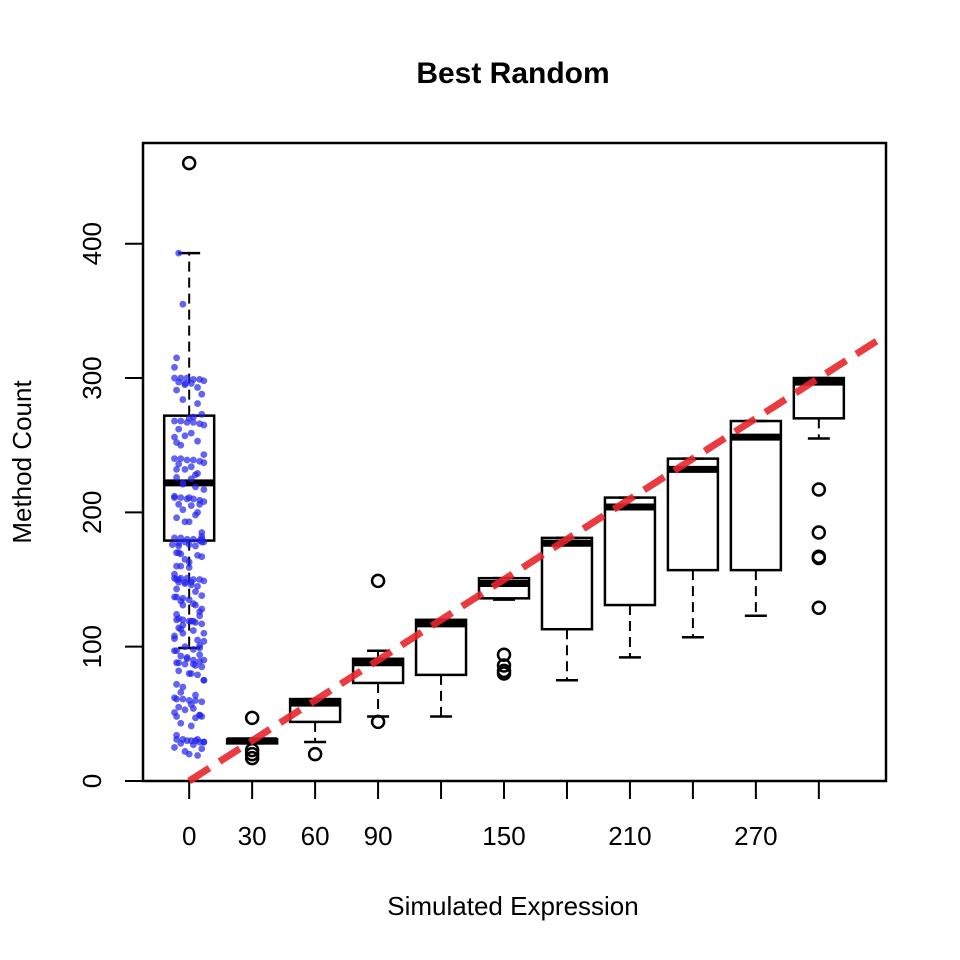 This screenshot has width=960, height=960. What do you see at coordinates (92, 781) in the screenshot?
I see `y-tick-label: 0` at bounding box center [92, 781].